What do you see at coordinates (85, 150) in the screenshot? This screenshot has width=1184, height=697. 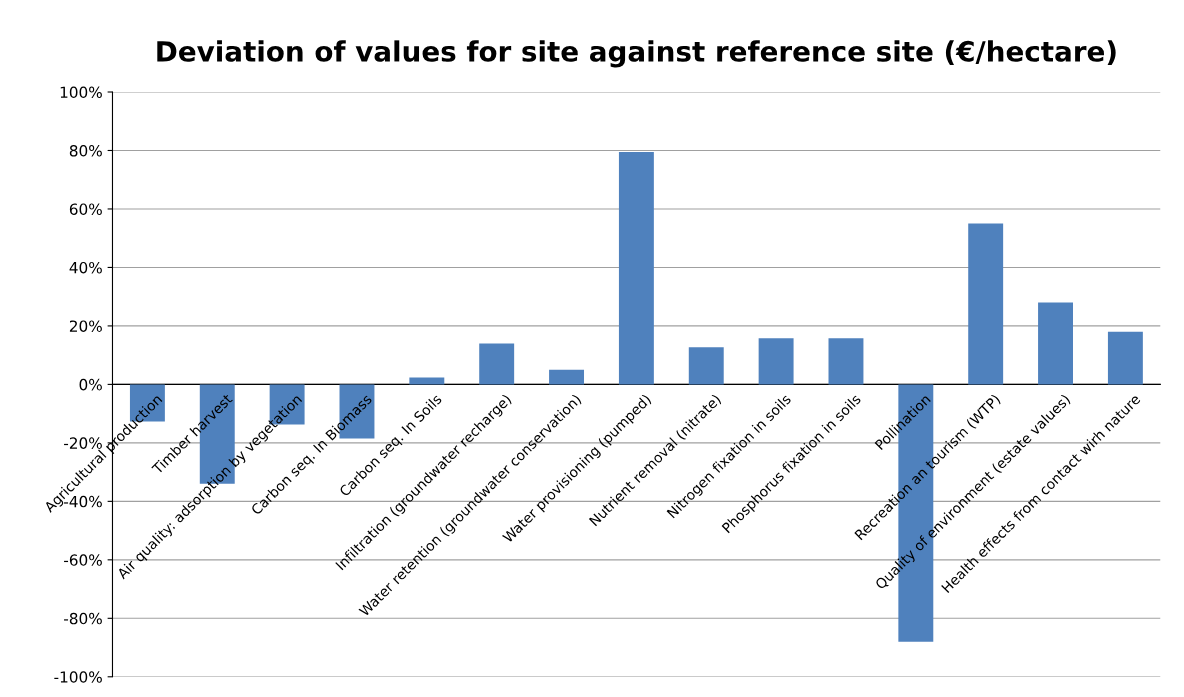 I see `y-tick-label: 80%` at bounding box center [85, 150].